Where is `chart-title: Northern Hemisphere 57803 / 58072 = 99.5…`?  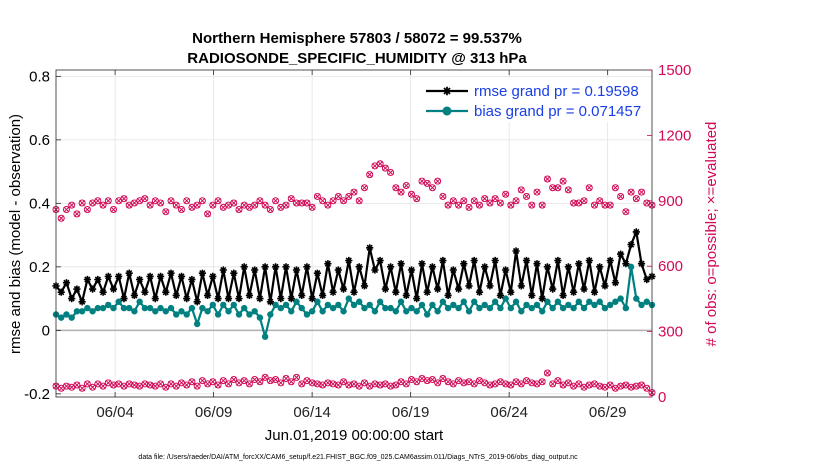
chart-title: Northern Hemisphere 57803 / 58072 = 99.5… is located at coordinates (357, 38).